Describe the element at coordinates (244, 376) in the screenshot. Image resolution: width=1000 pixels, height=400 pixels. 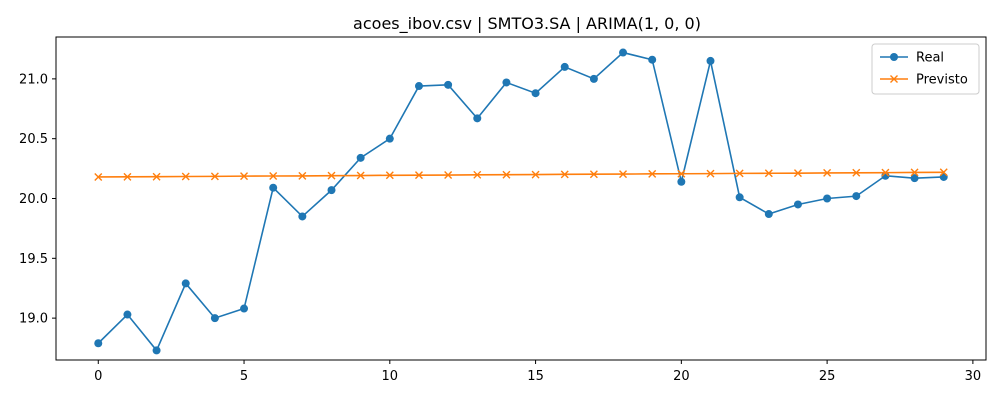
I see `x-tick-label: 5` at that location.